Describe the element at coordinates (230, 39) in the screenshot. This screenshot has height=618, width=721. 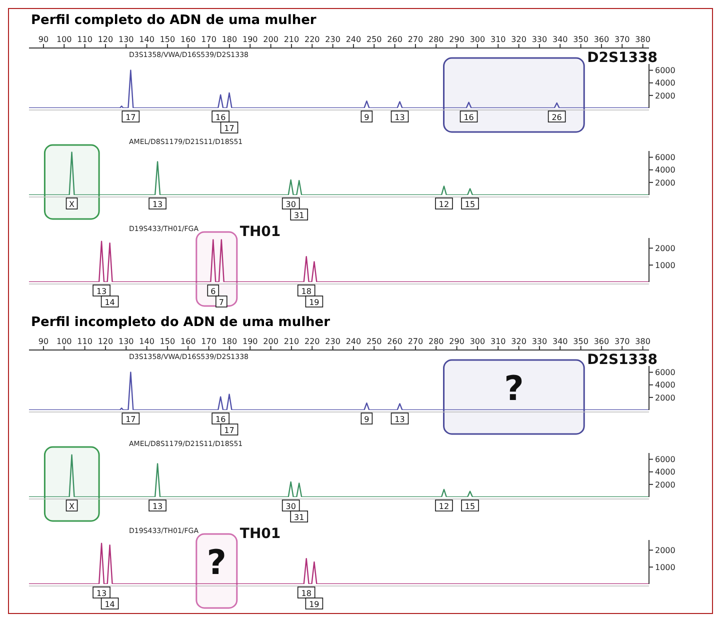
I see `x-tick-label: 180` at that location.